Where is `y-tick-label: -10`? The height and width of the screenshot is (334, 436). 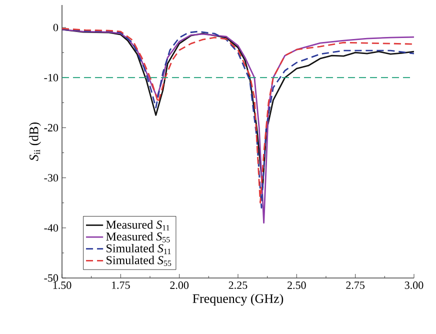 y-tick-label: -10 is located at coordinates (51, 78).